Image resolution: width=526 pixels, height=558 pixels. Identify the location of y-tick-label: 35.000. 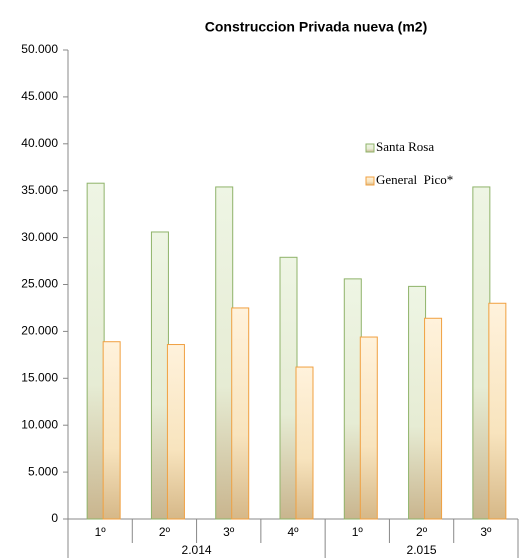
(39, 190).